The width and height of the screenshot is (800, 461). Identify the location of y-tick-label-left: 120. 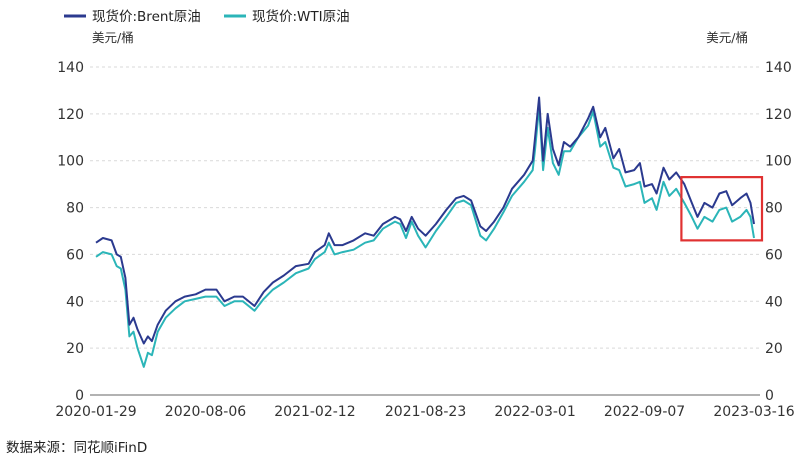
(70, 115).